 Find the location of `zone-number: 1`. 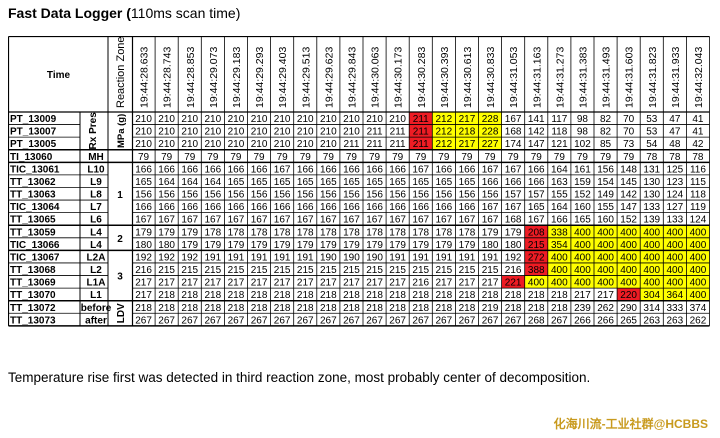

zone-number: 1 is located at coordinates (120, 195).